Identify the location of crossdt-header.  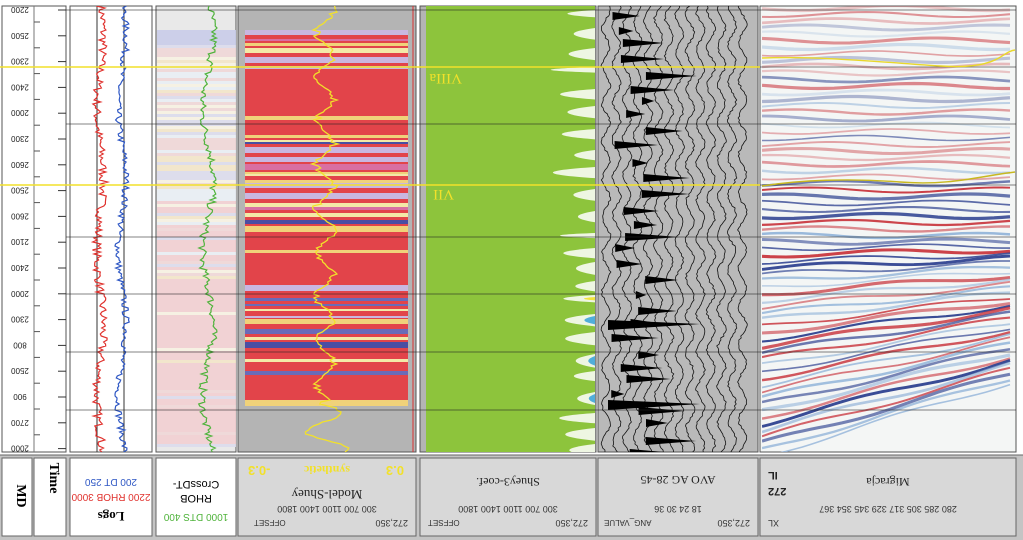
(196, 497).